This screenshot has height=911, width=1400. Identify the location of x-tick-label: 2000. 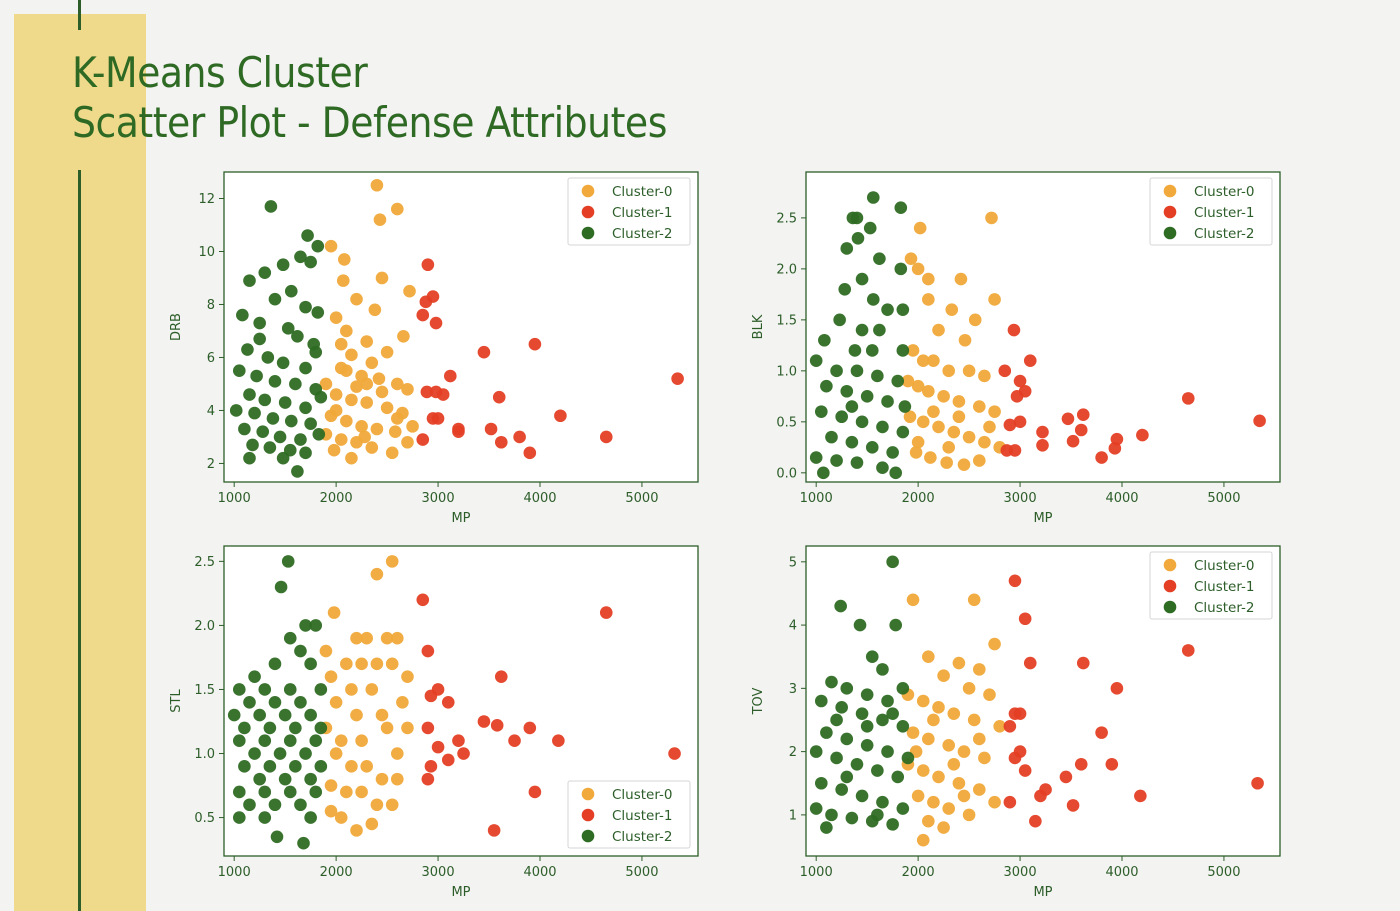
(918, 872).